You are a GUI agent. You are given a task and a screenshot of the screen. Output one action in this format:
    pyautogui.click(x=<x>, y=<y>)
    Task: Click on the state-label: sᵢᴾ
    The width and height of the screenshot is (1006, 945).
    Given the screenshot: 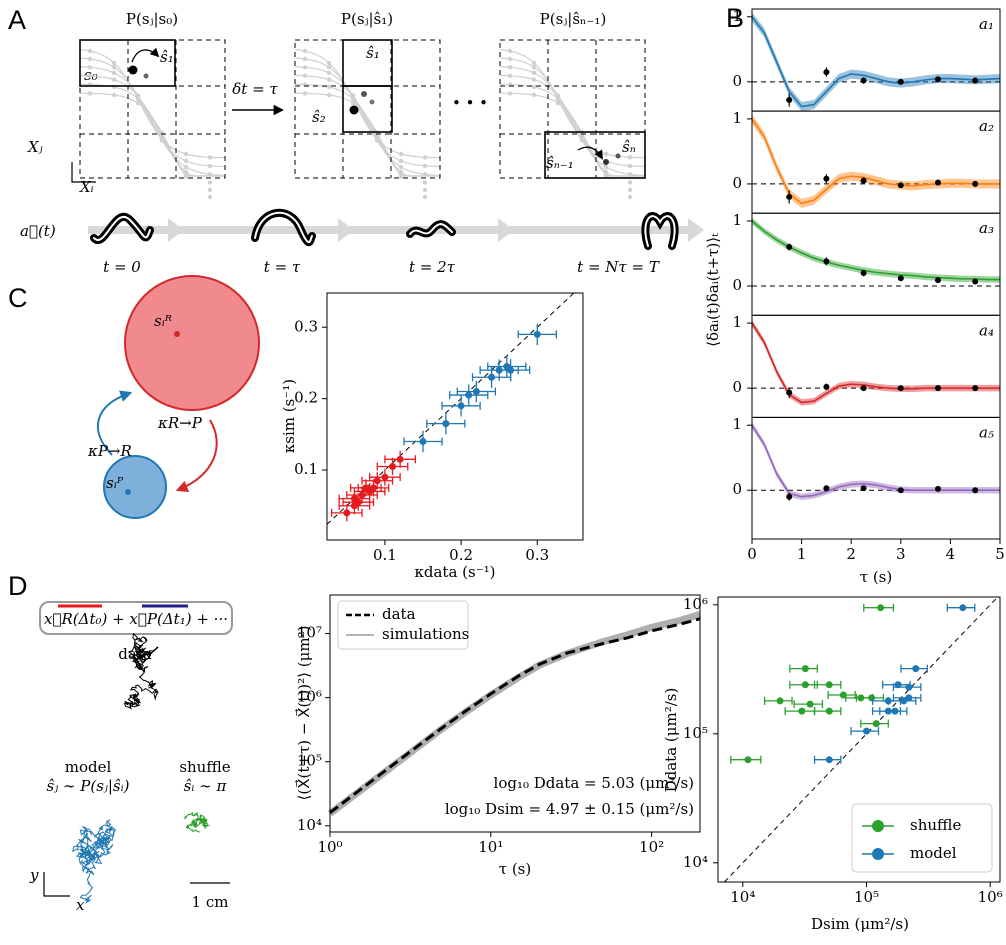 What is the action you would take?
    pyautogui.click(x=115, y=483)
    